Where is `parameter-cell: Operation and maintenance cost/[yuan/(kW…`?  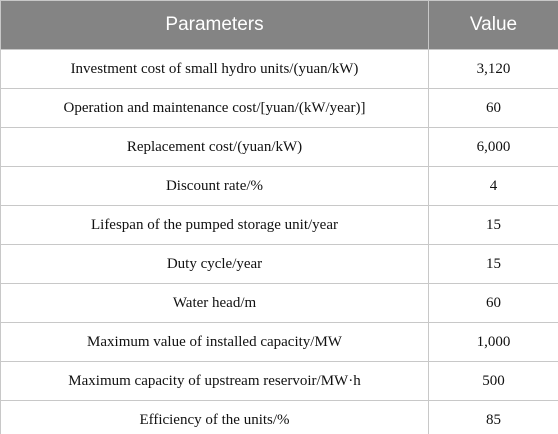
parameter-cell: Operation and maintenance cost/[yuan/(kW… is located at coordinates (214, 108).